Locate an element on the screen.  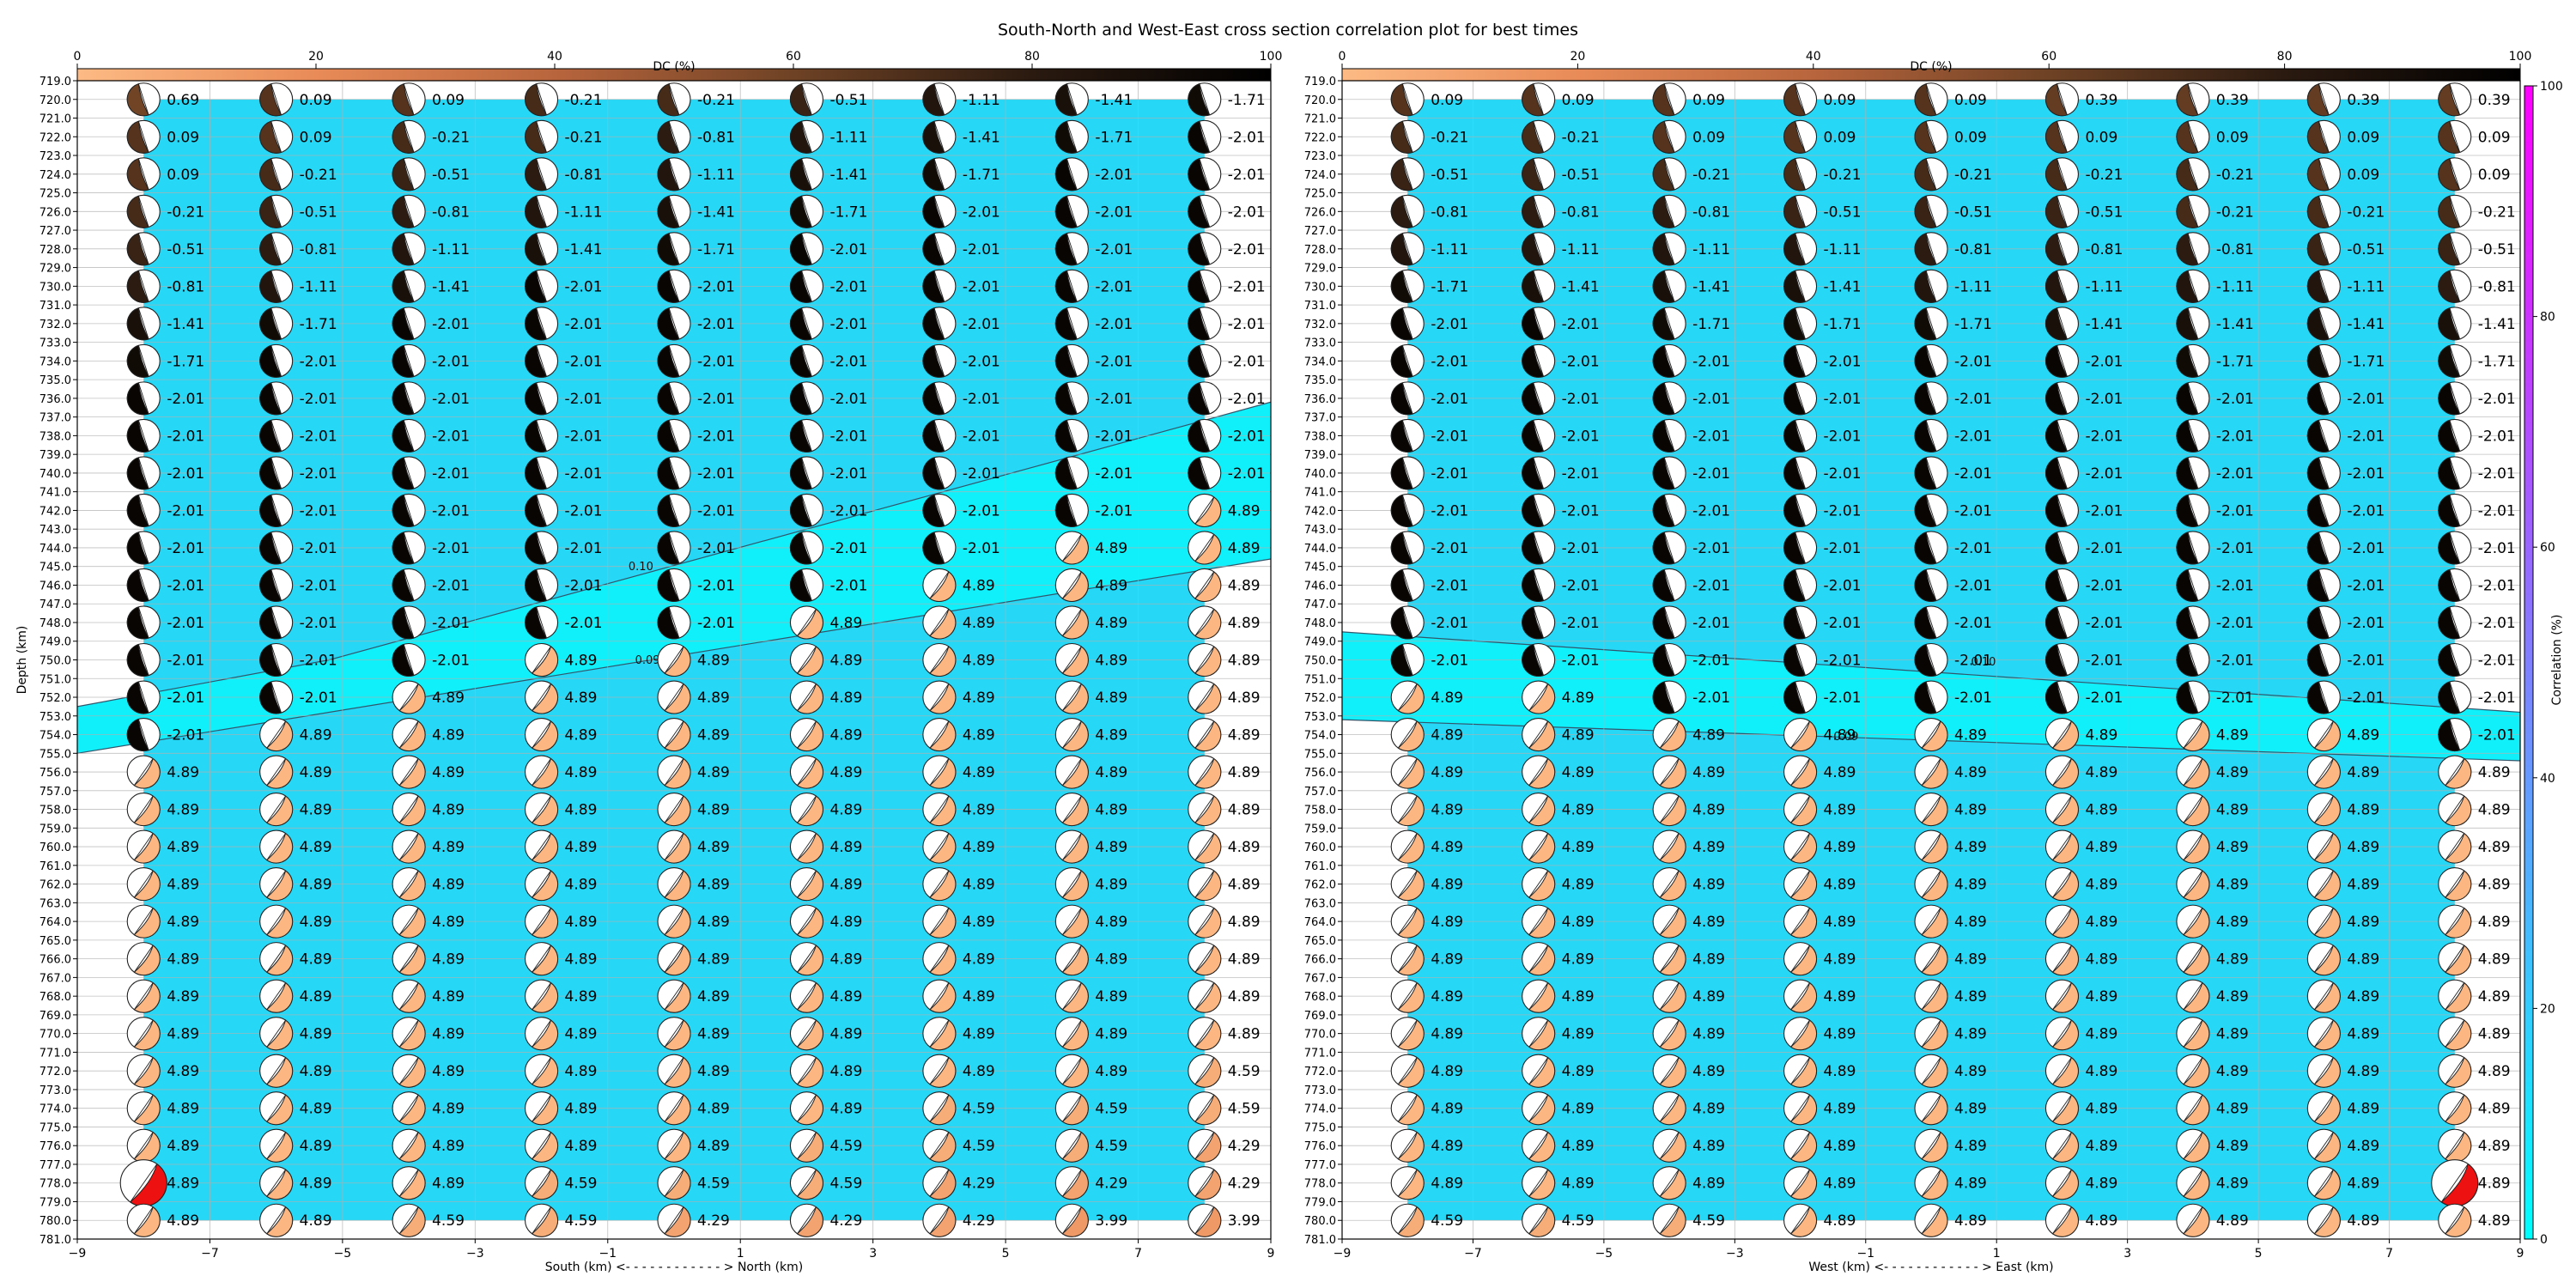
y-tick-label: 742.0 is located at coordinates (1320, 512).